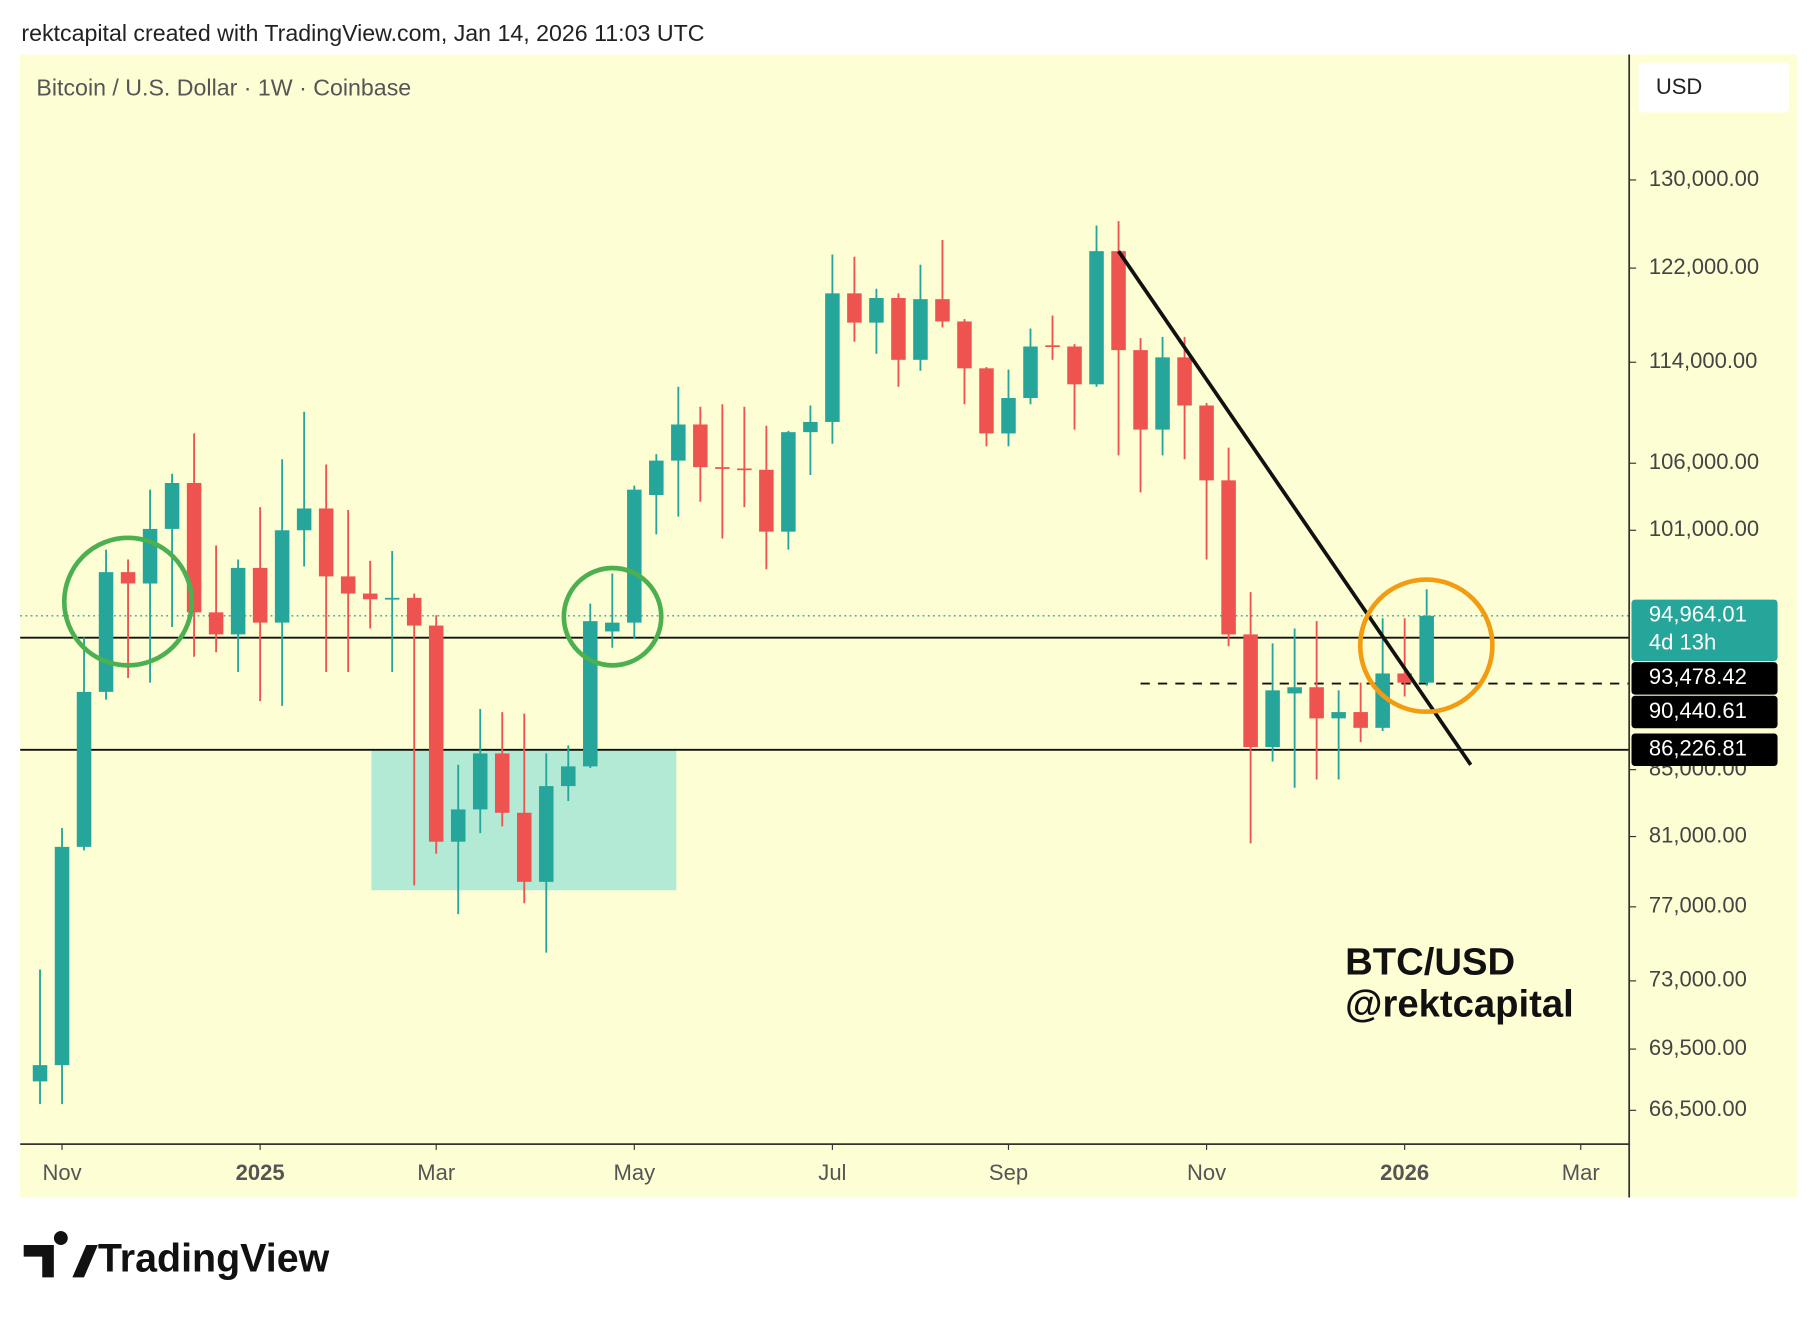 The width and height of the screenshot is (1814, 1318). What do you see at coordinates (1698, 710) in the screenshot?
I see `price-label: 90,440.61` at bounding box center [1698, 710].